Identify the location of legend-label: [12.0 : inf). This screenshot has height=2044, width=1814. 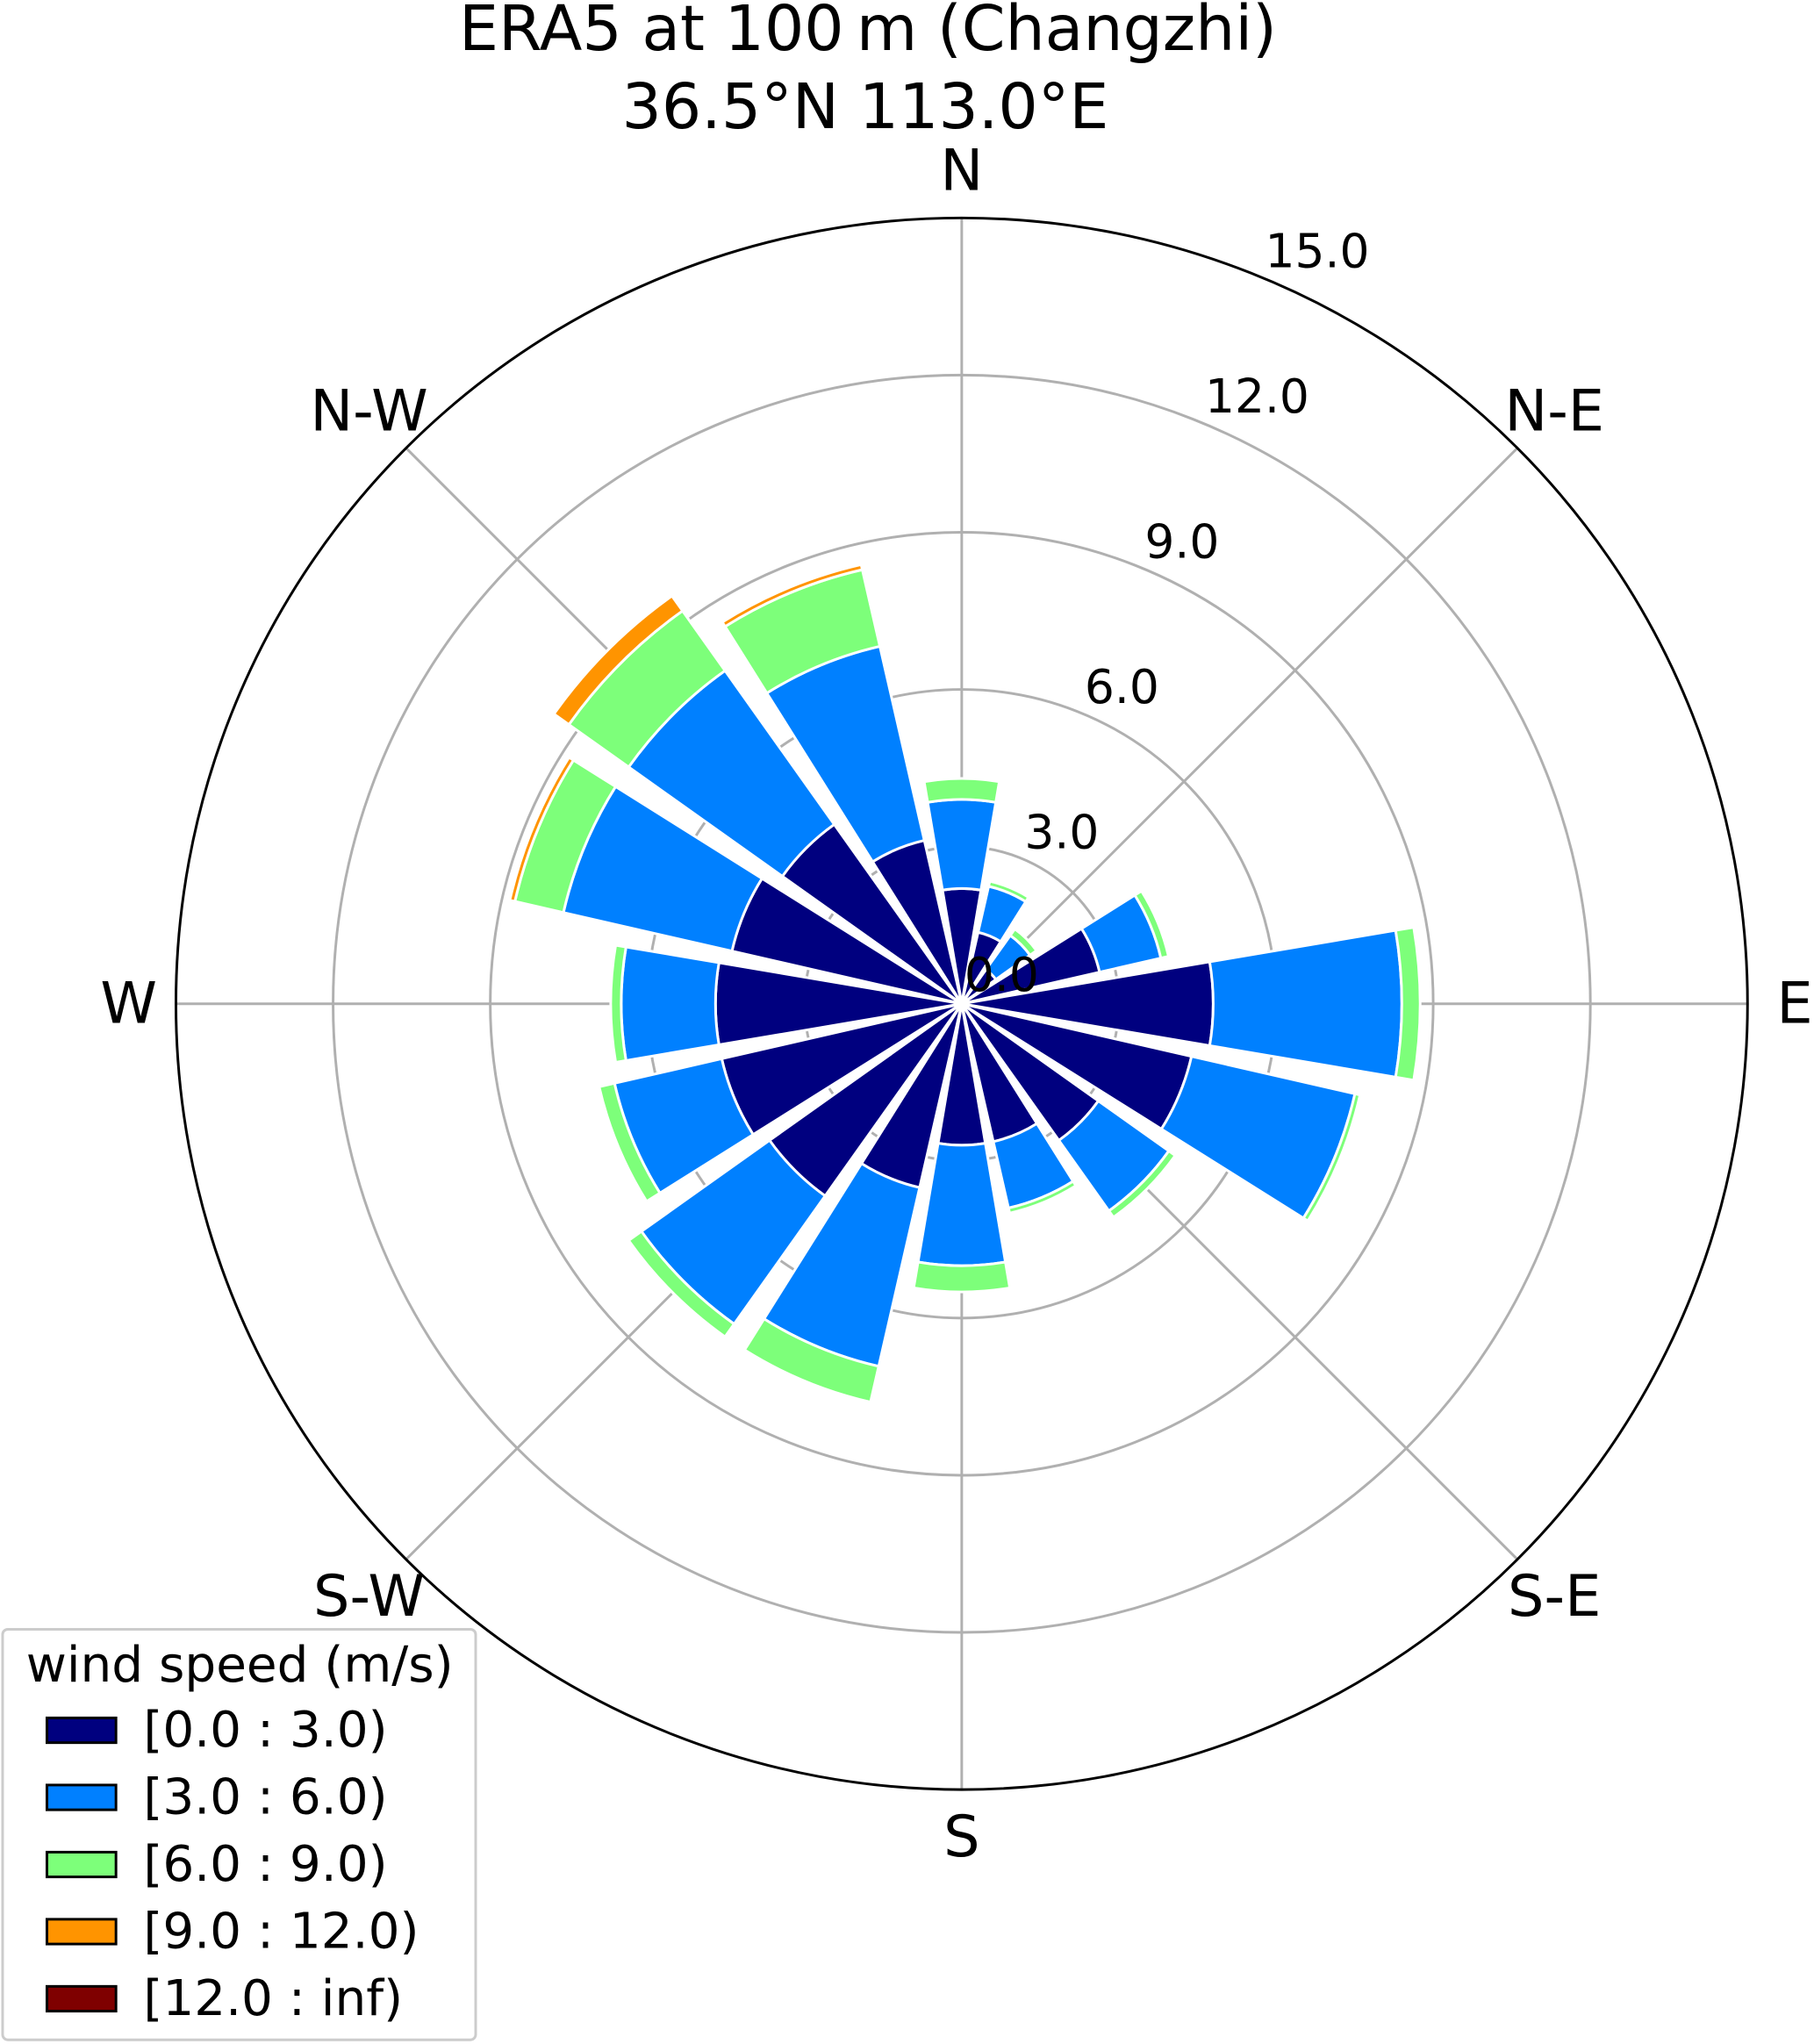
(273, 1998).